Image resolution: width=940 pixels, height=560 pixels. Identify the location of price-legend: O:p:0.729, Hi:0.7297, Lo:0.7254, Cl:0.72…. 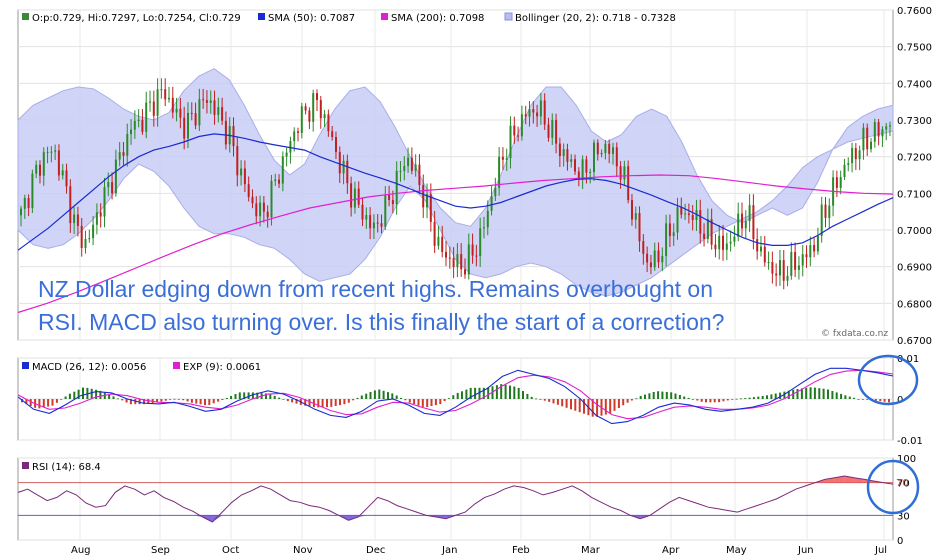
(349, 18).